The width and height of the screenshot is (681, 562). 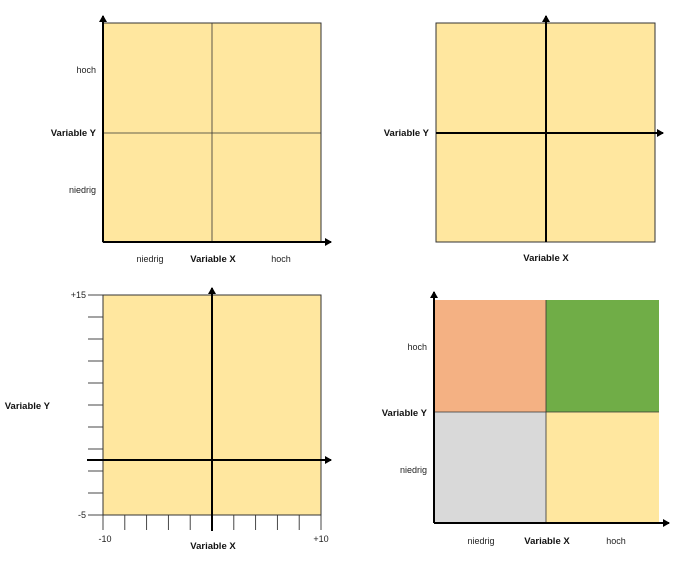 I want to click on panel-1-x-axis-label: Variable X, so click(x=213, y=259).